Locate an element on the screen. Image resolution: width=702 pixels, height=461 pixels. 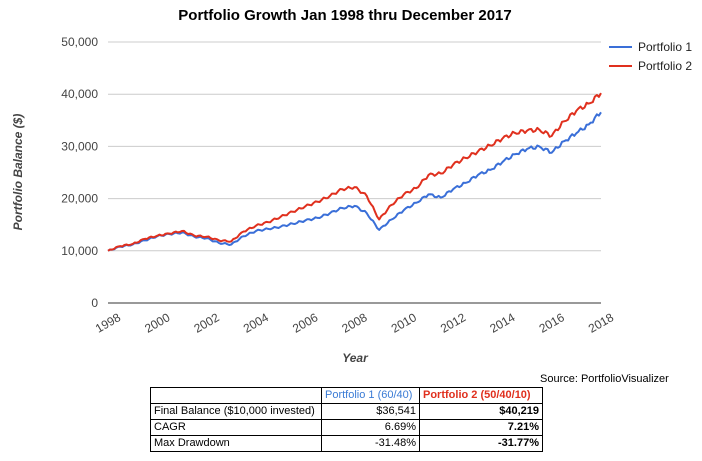
y-tick-label: 0 is located at coordinates (94, 303).